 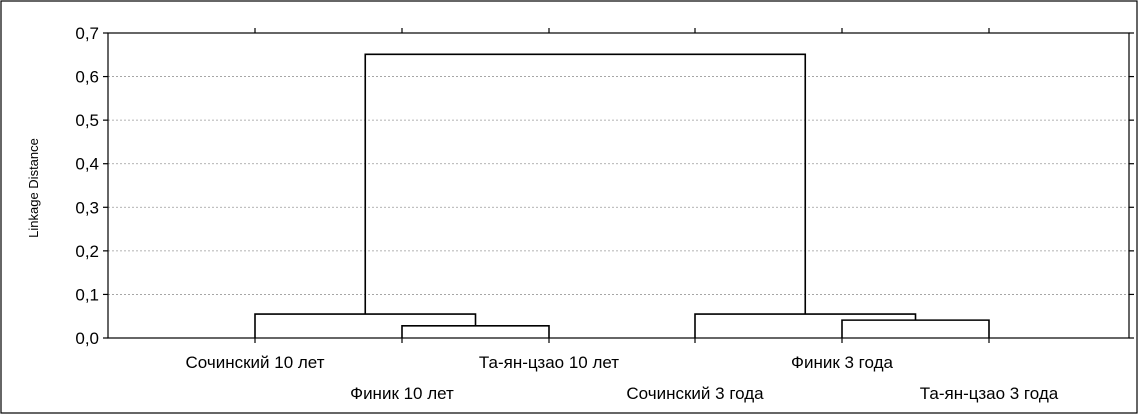 What do you see at coordinates (87, 120) in the screenshot?
I see `y-tick-label: 0,5` at bounding box center [87, 120].